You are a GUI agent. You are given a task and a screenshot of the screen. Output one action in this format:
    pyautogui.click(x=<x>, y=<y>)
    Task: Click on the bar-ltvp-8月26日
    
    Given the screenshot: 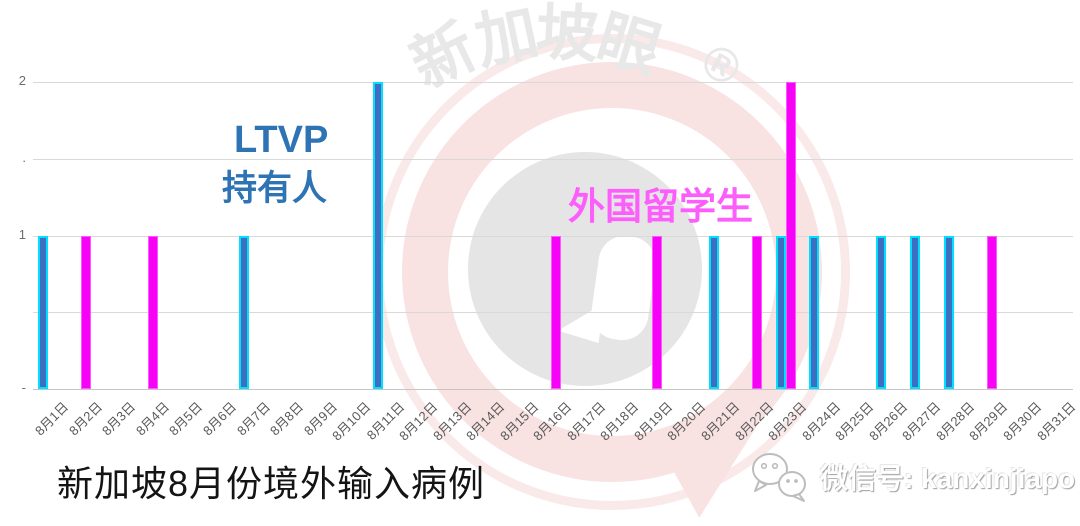 What is the action you would take?
    pyautogui.click(x=881, y=312)
    